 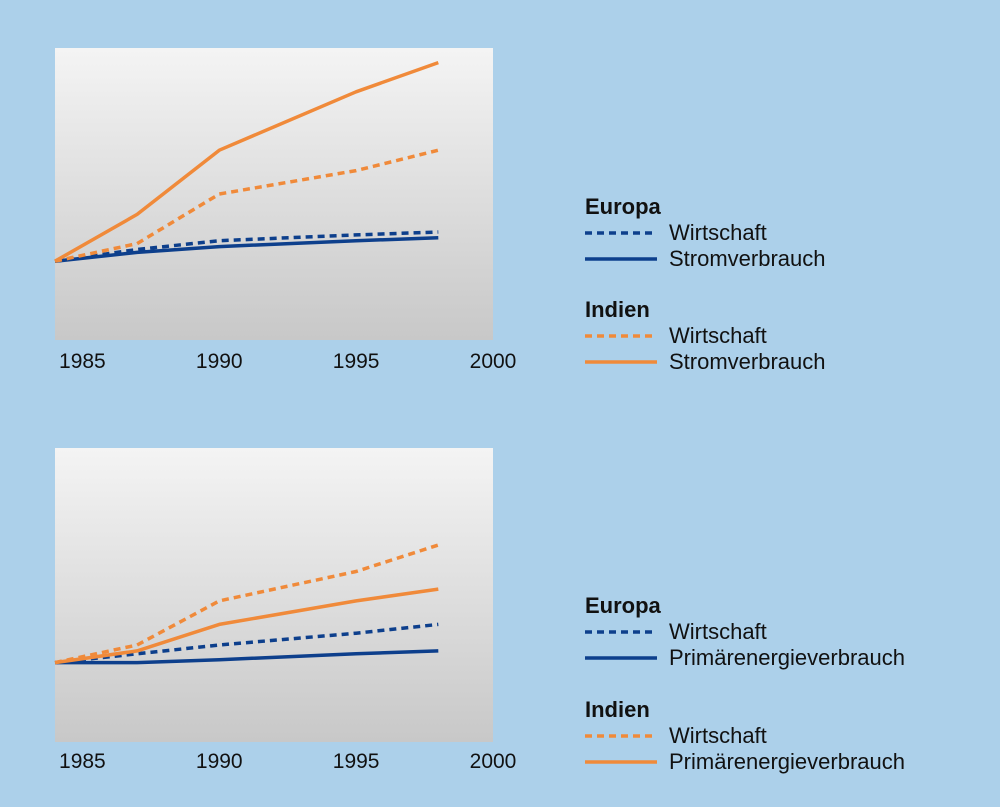 I want to click on series-line-indien-prim-renergieverbrauch, so click(x=246, y=626).